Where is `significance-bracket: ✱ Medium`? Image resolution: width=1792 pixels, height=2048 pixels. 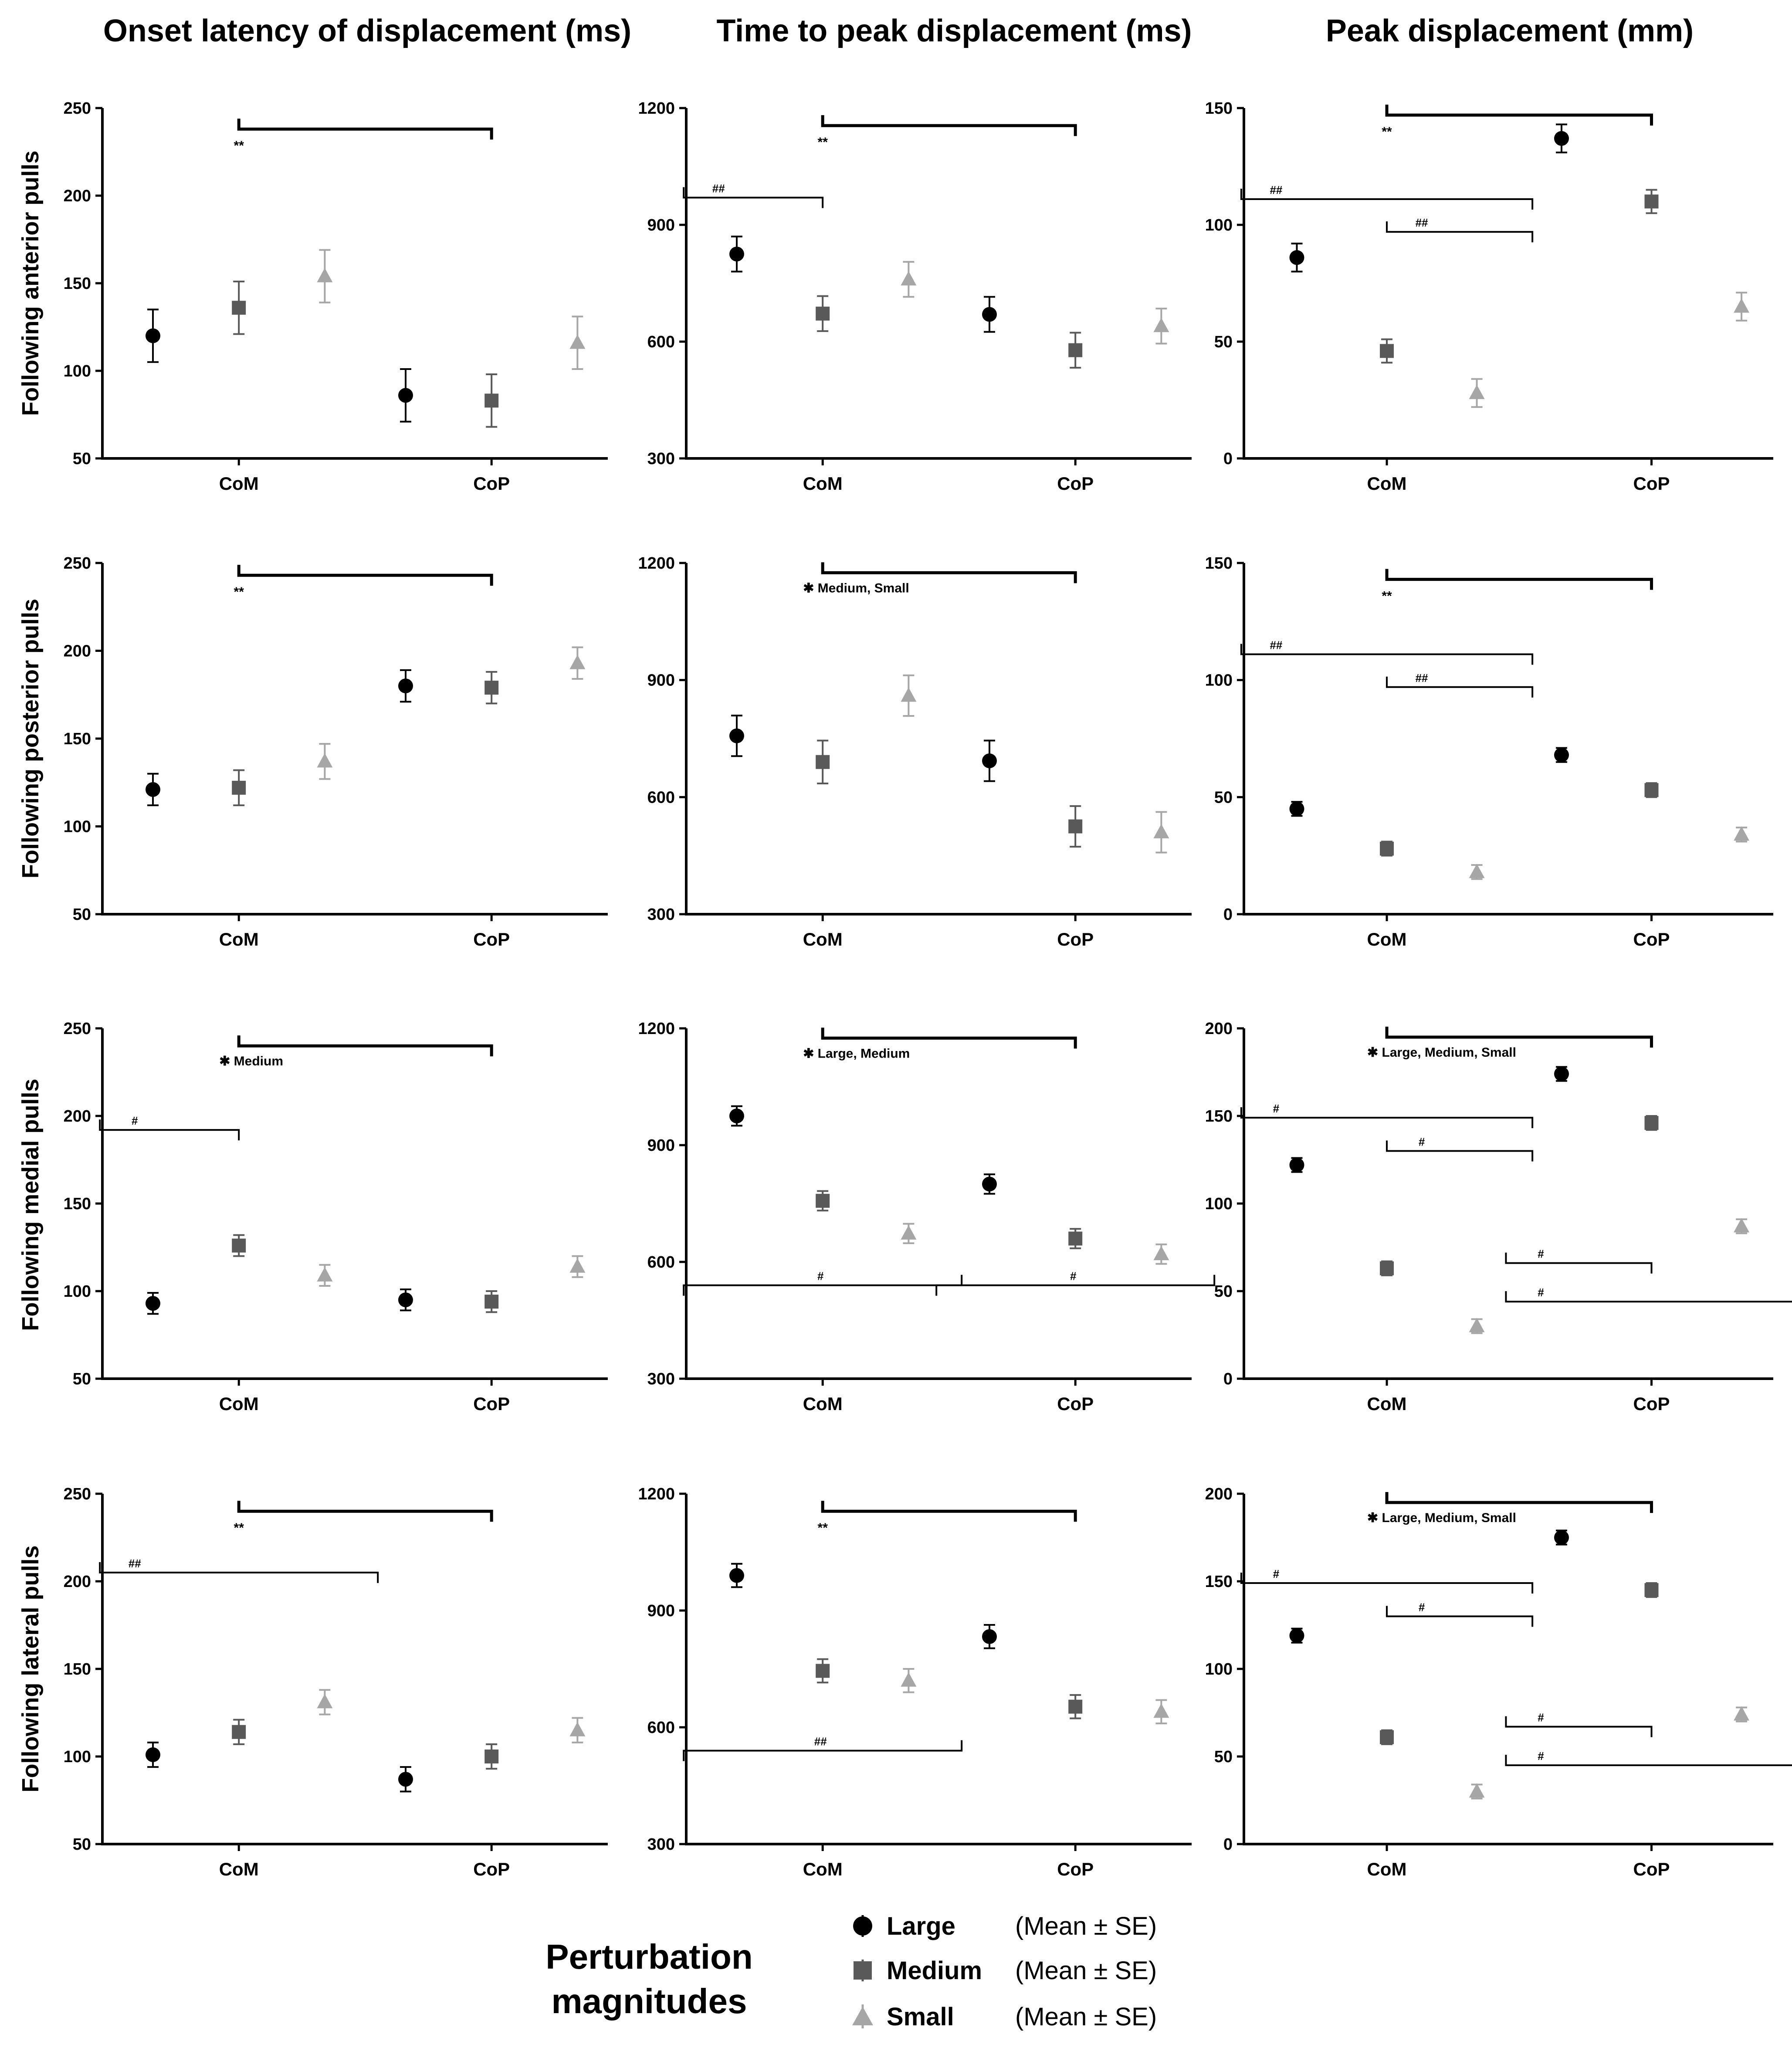
significance-bracket: ✱ Medium is located at coordinates (356, 1051).